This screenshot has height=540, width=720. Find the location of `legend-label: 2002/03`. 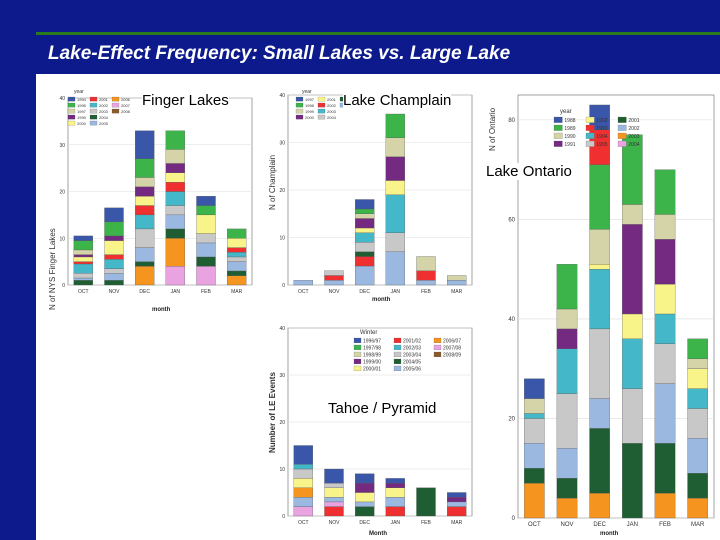

legend-label: 2002/03 is located at coordinates (412, 349).